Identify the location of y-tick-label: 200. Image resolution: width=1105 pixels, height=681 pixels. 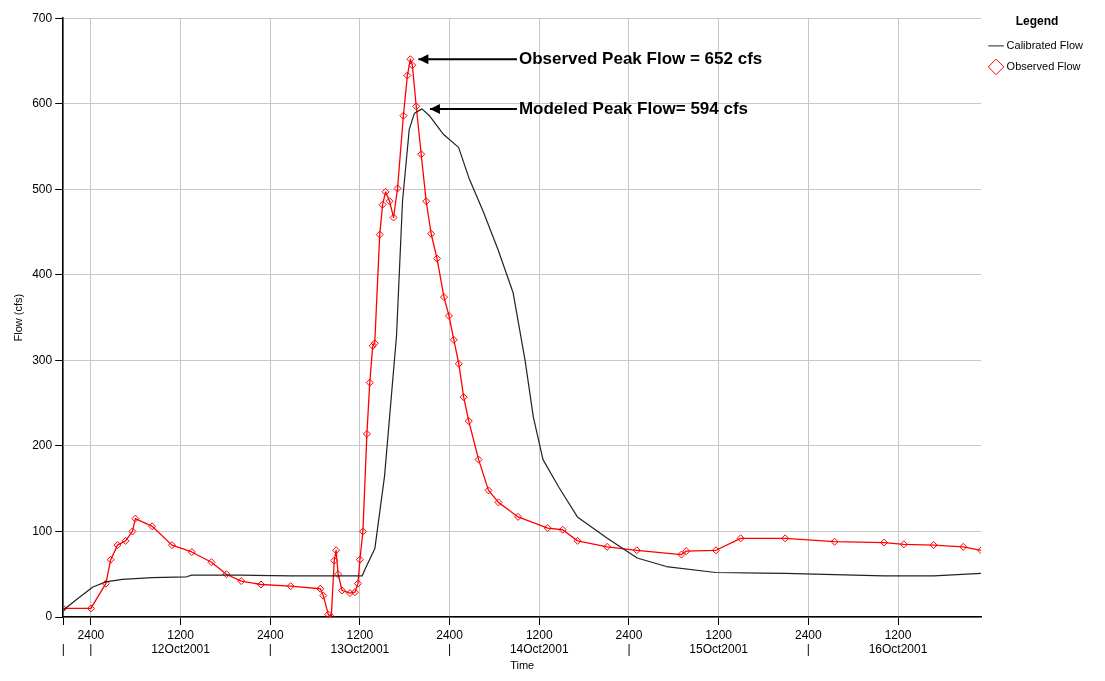
(42, 445).